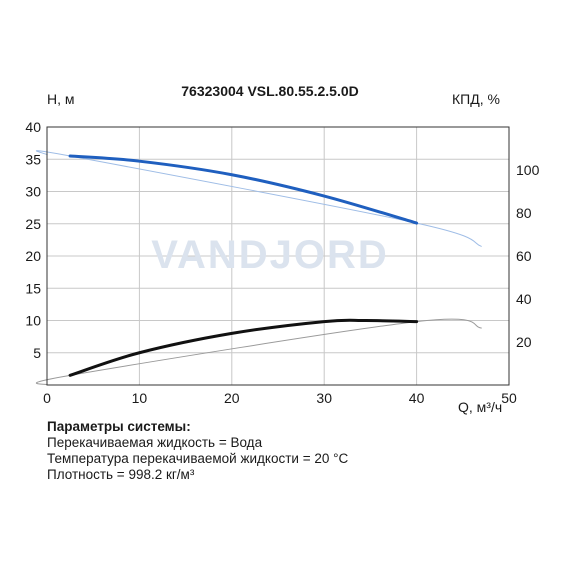  I want to click on y-right-label: КПД, %, so click(476, 99).